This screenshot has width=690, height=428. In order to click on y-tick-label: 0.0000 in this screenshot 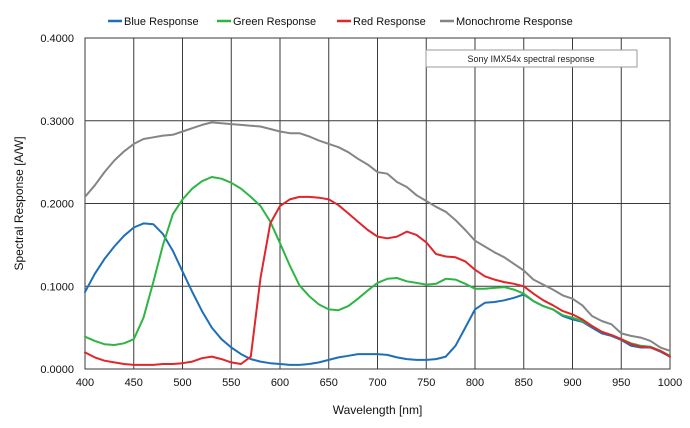, I will do `click(57, 370)`.